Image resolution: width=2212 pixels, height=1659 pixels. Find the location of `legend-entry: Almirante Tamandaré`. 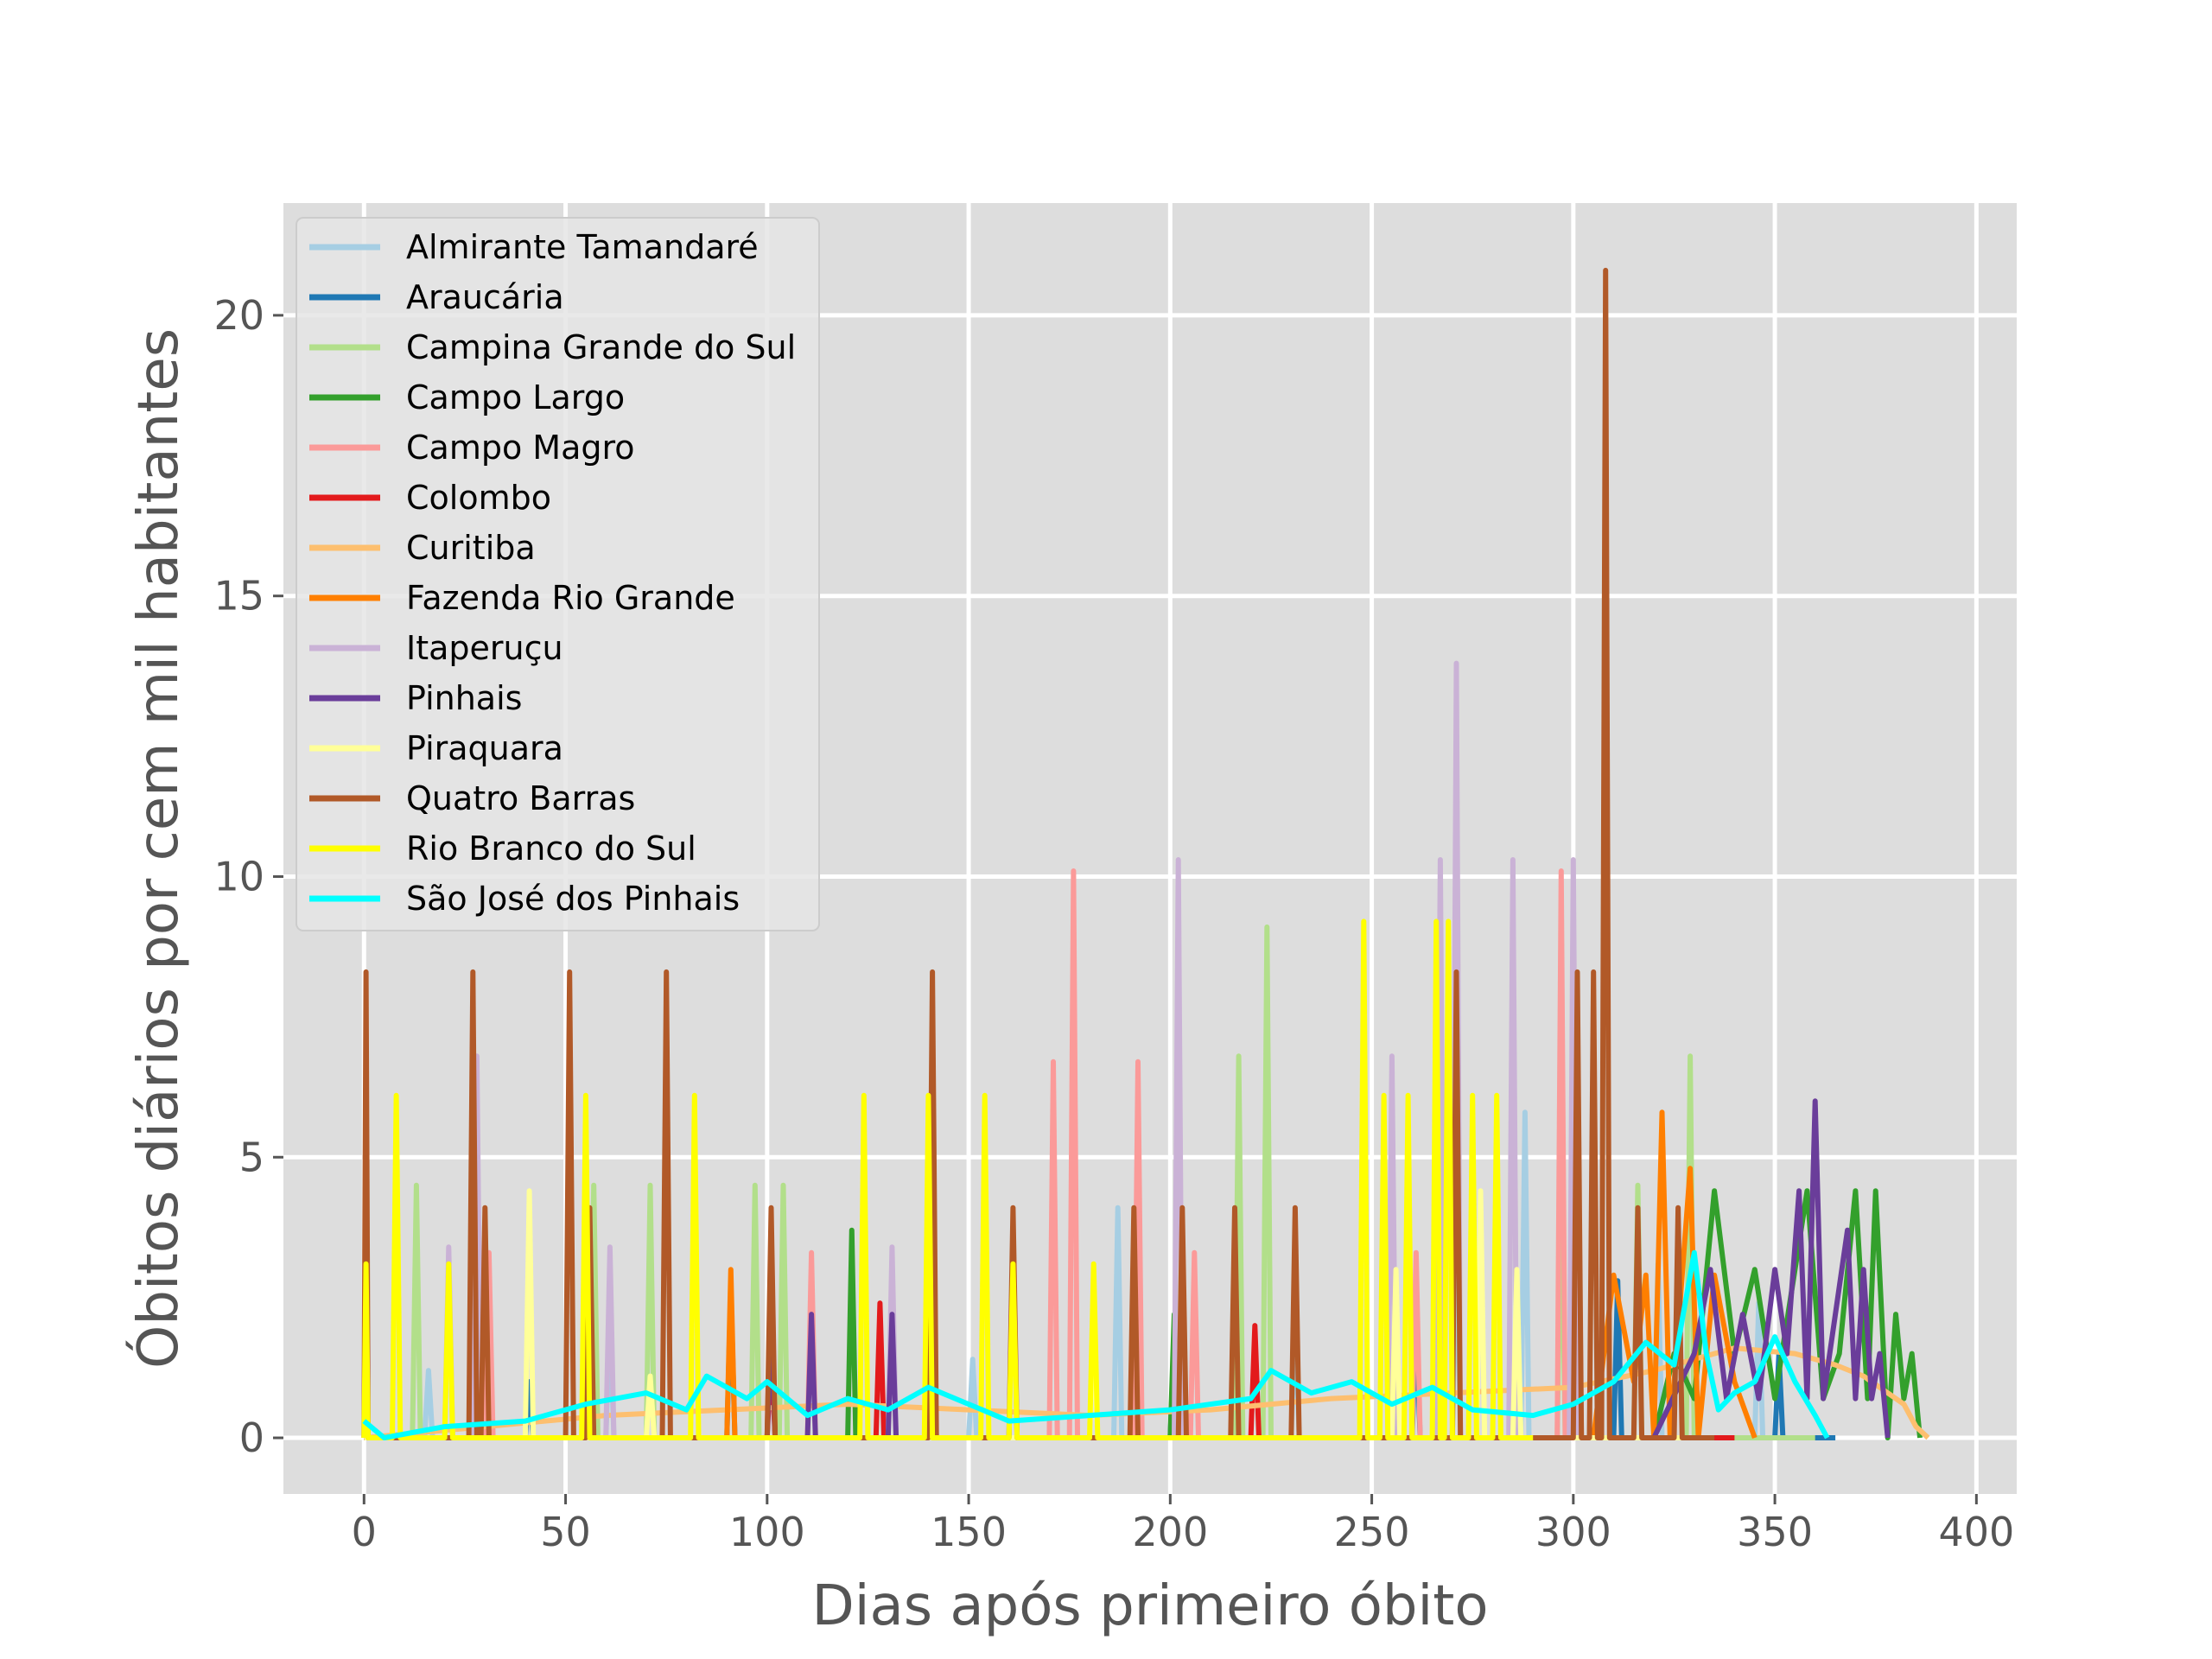

legend-entry: Almirante Tamandaré is located at coordinates (582, 247).